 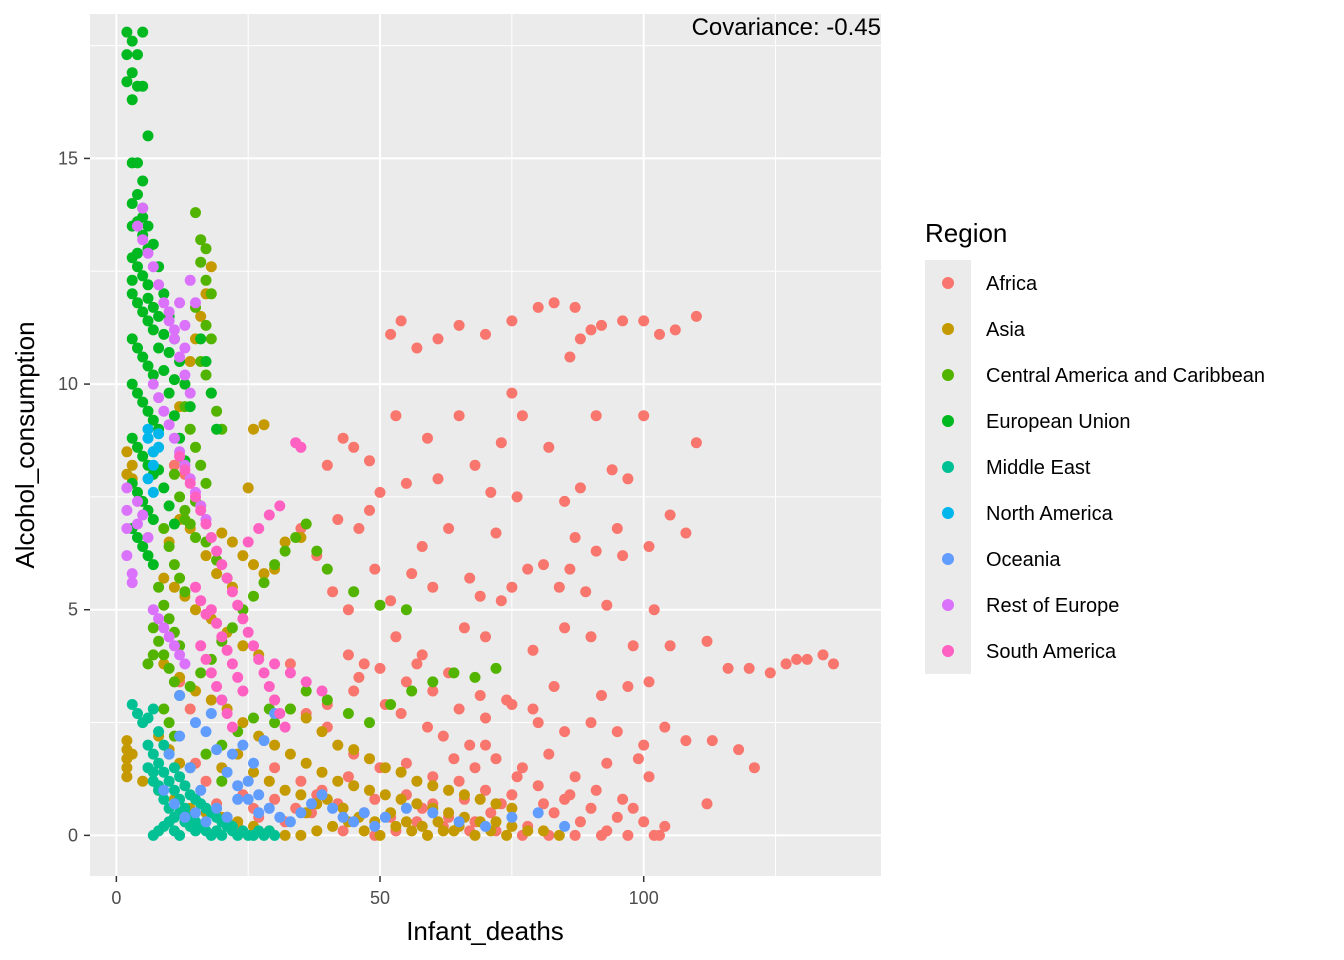 I want to click on covariance-annotation: Covariance: -0.45, so click(x=786, y=27).